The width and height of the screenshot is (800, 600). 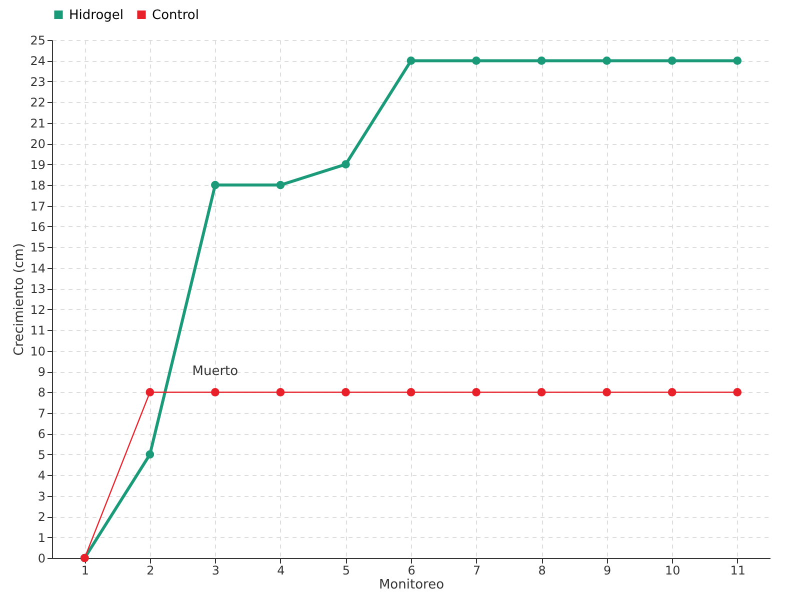 I want to click on x-tick-label: 3, so click(x=216, y=571).